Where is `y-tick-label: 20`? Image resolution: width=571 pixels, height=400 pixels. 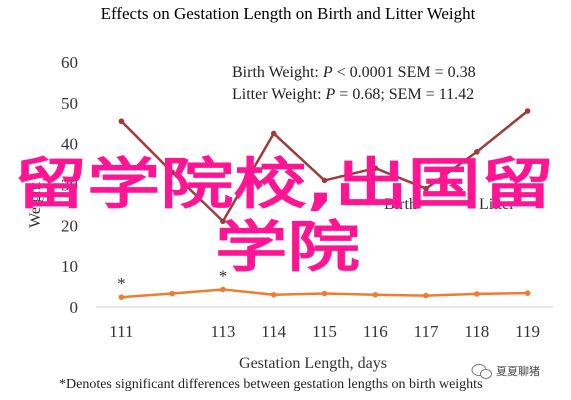
y-tick-label: 20 is located at coordinates (69, 225).